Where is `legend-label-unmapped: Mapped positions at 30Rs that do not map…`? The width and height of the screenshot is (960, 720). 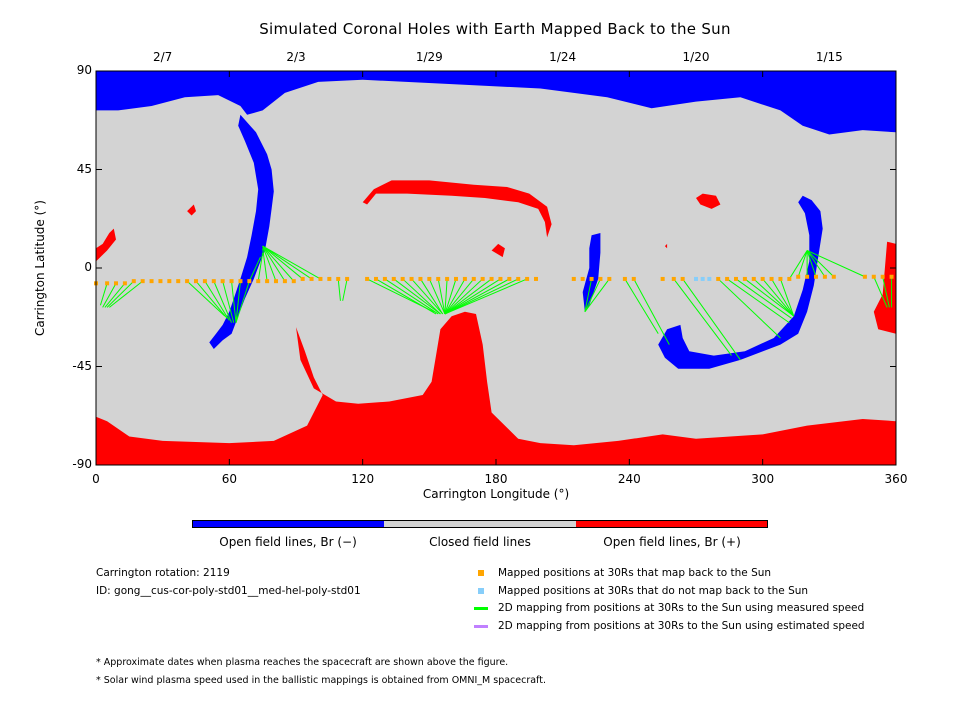
legend-label-unmapped: Mapped positions at 30Rs that do not map… is located at coordinates (653, 591).